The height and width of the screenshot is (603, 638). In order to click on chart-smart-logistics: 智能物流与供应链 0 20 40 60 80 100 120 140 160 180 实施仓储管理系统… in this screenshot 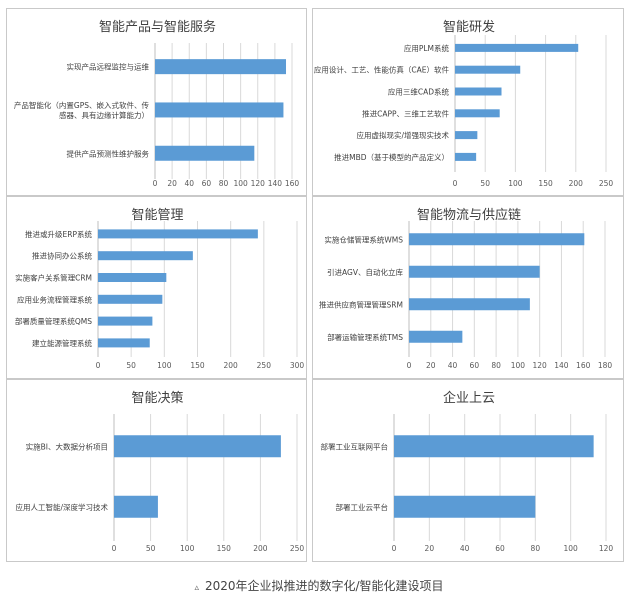, I will do `click(466, 288)`.